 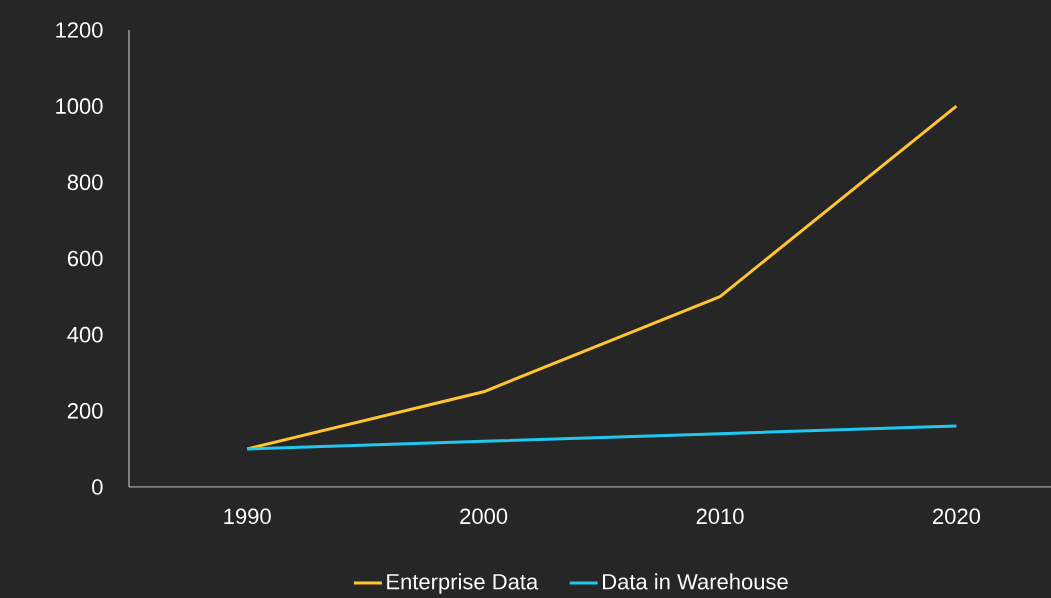 I want to click on y-tick-label: 0, so click(x=97, y=487).